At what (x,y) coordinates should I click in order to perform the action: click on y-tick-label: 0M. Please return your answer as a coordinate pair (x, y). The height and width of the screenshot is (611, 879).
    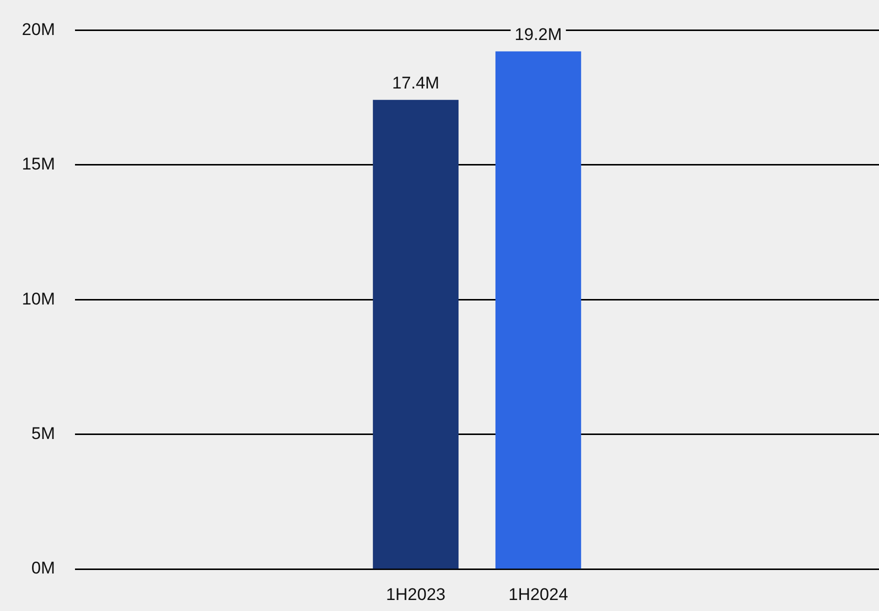
    Looking at the image, I should click on (43, 568).